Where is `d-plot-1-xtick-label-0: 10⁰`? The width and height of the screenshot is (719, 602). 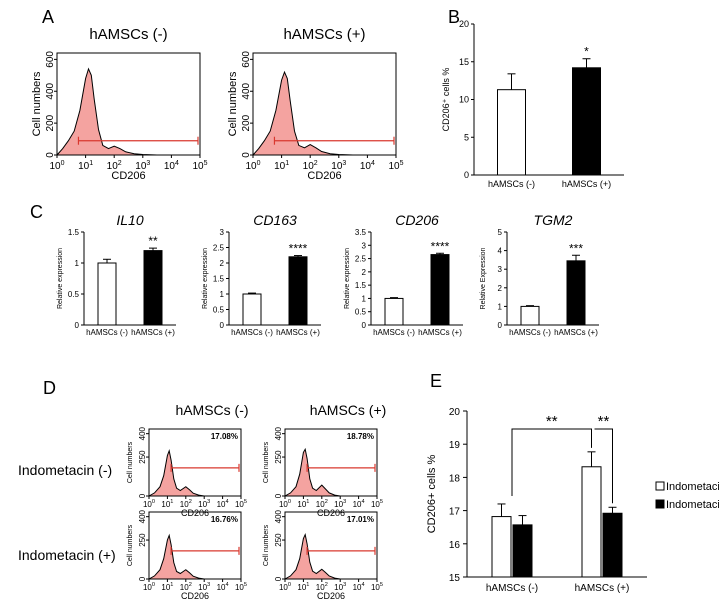 d-plot-1-xtick-label-0: 10⁰ is located at coordinates (149, 504).